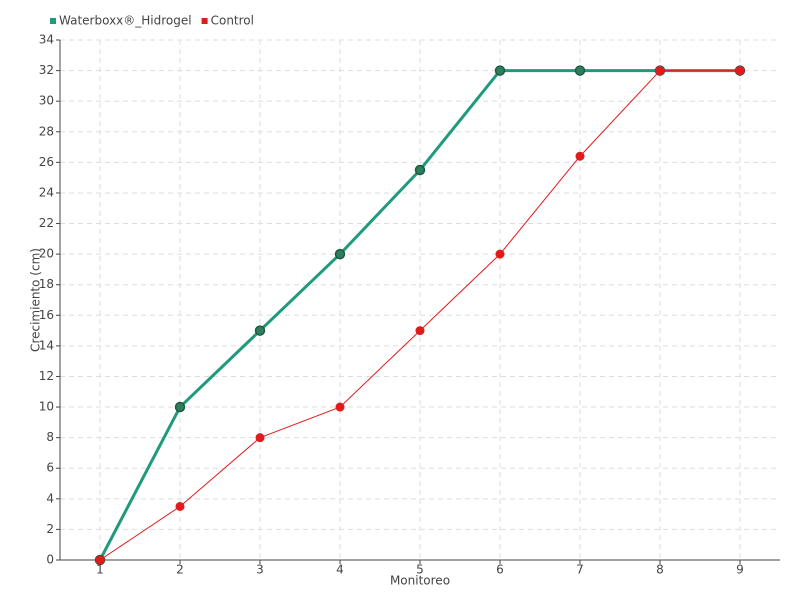  Describe the element at coordinates (740, 570) in the screenshot. I see `x-tick-label: 9` at that location.